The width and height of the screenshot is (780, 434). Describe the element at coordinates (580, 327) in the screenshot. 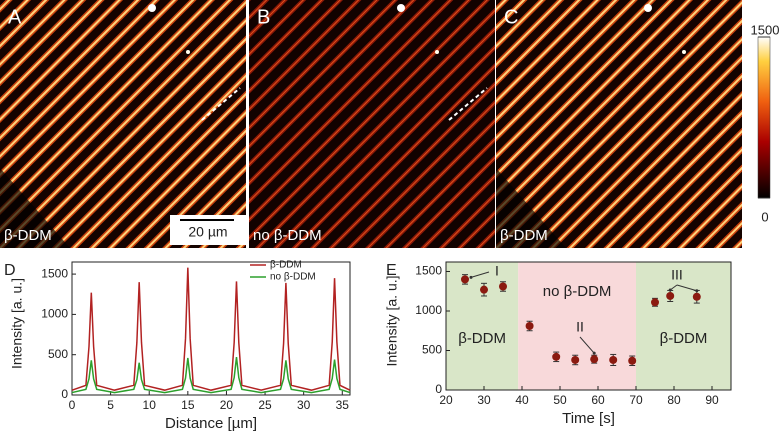

I see `annotation: II` at that location.